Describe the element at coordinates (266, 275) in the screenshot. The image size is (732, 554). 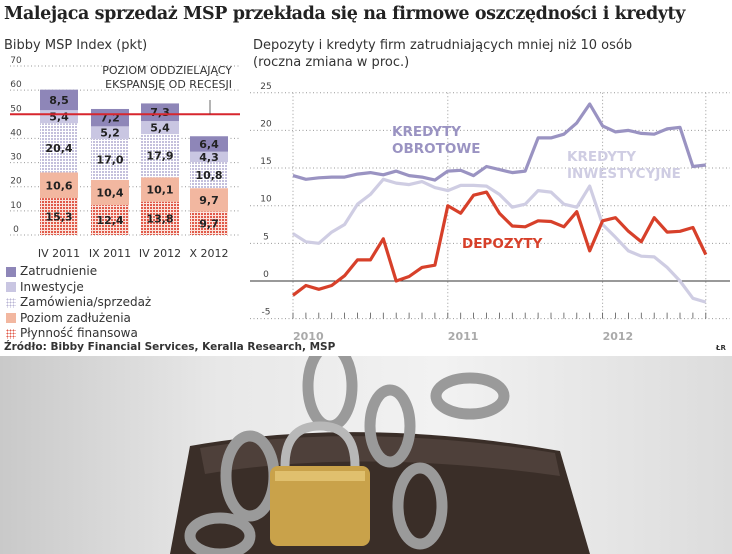
I see `line-y-tick-label: 0` at that location.